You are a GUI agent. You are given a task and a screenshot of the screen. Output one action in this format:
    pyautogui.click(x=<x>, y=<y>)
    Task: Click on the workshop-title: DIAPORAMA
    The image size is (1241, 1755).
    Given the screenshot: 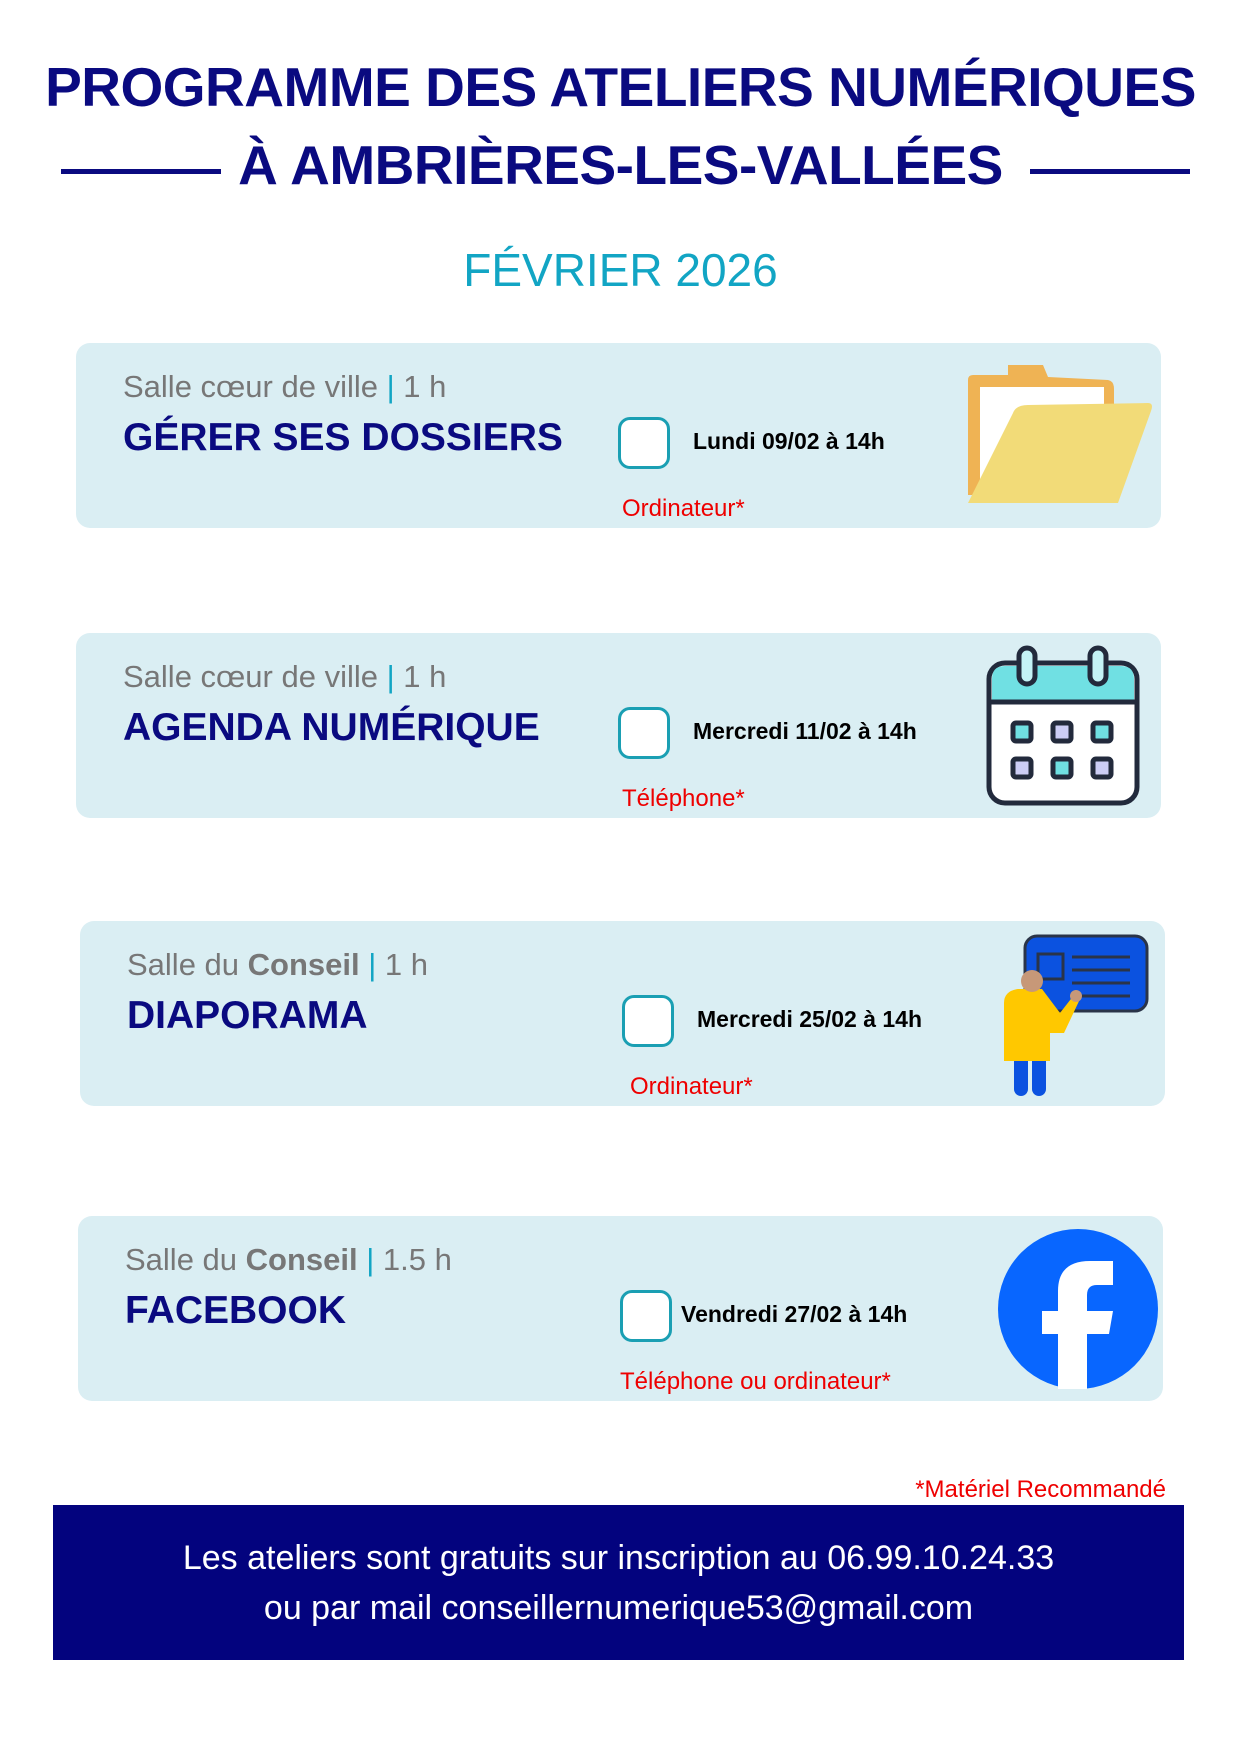 What is the action you would take?
    pyautogui.click(x=247, y=1015)
    